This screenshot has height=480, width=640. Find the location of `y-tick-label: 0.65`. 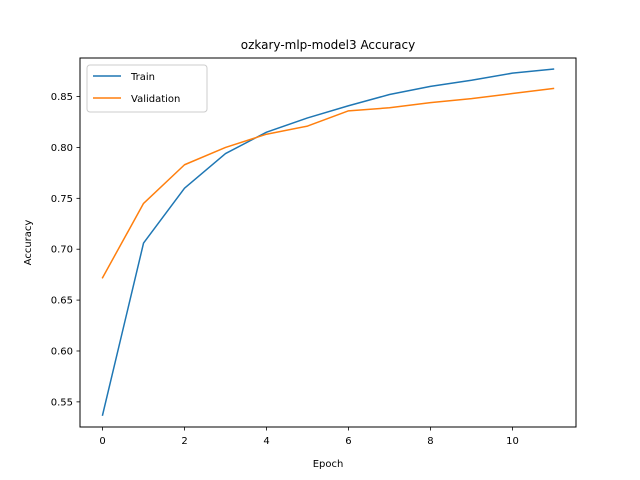

y-tick-label: 0.65 is located at coordinates (62, 301).